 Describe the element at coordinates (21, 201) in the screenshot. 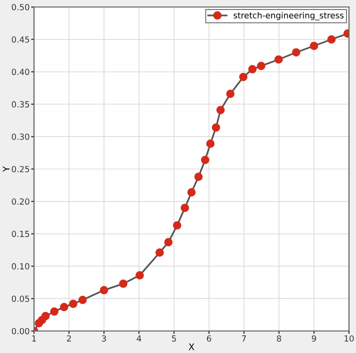

I see `y-tick-label: 0.20` at that location.